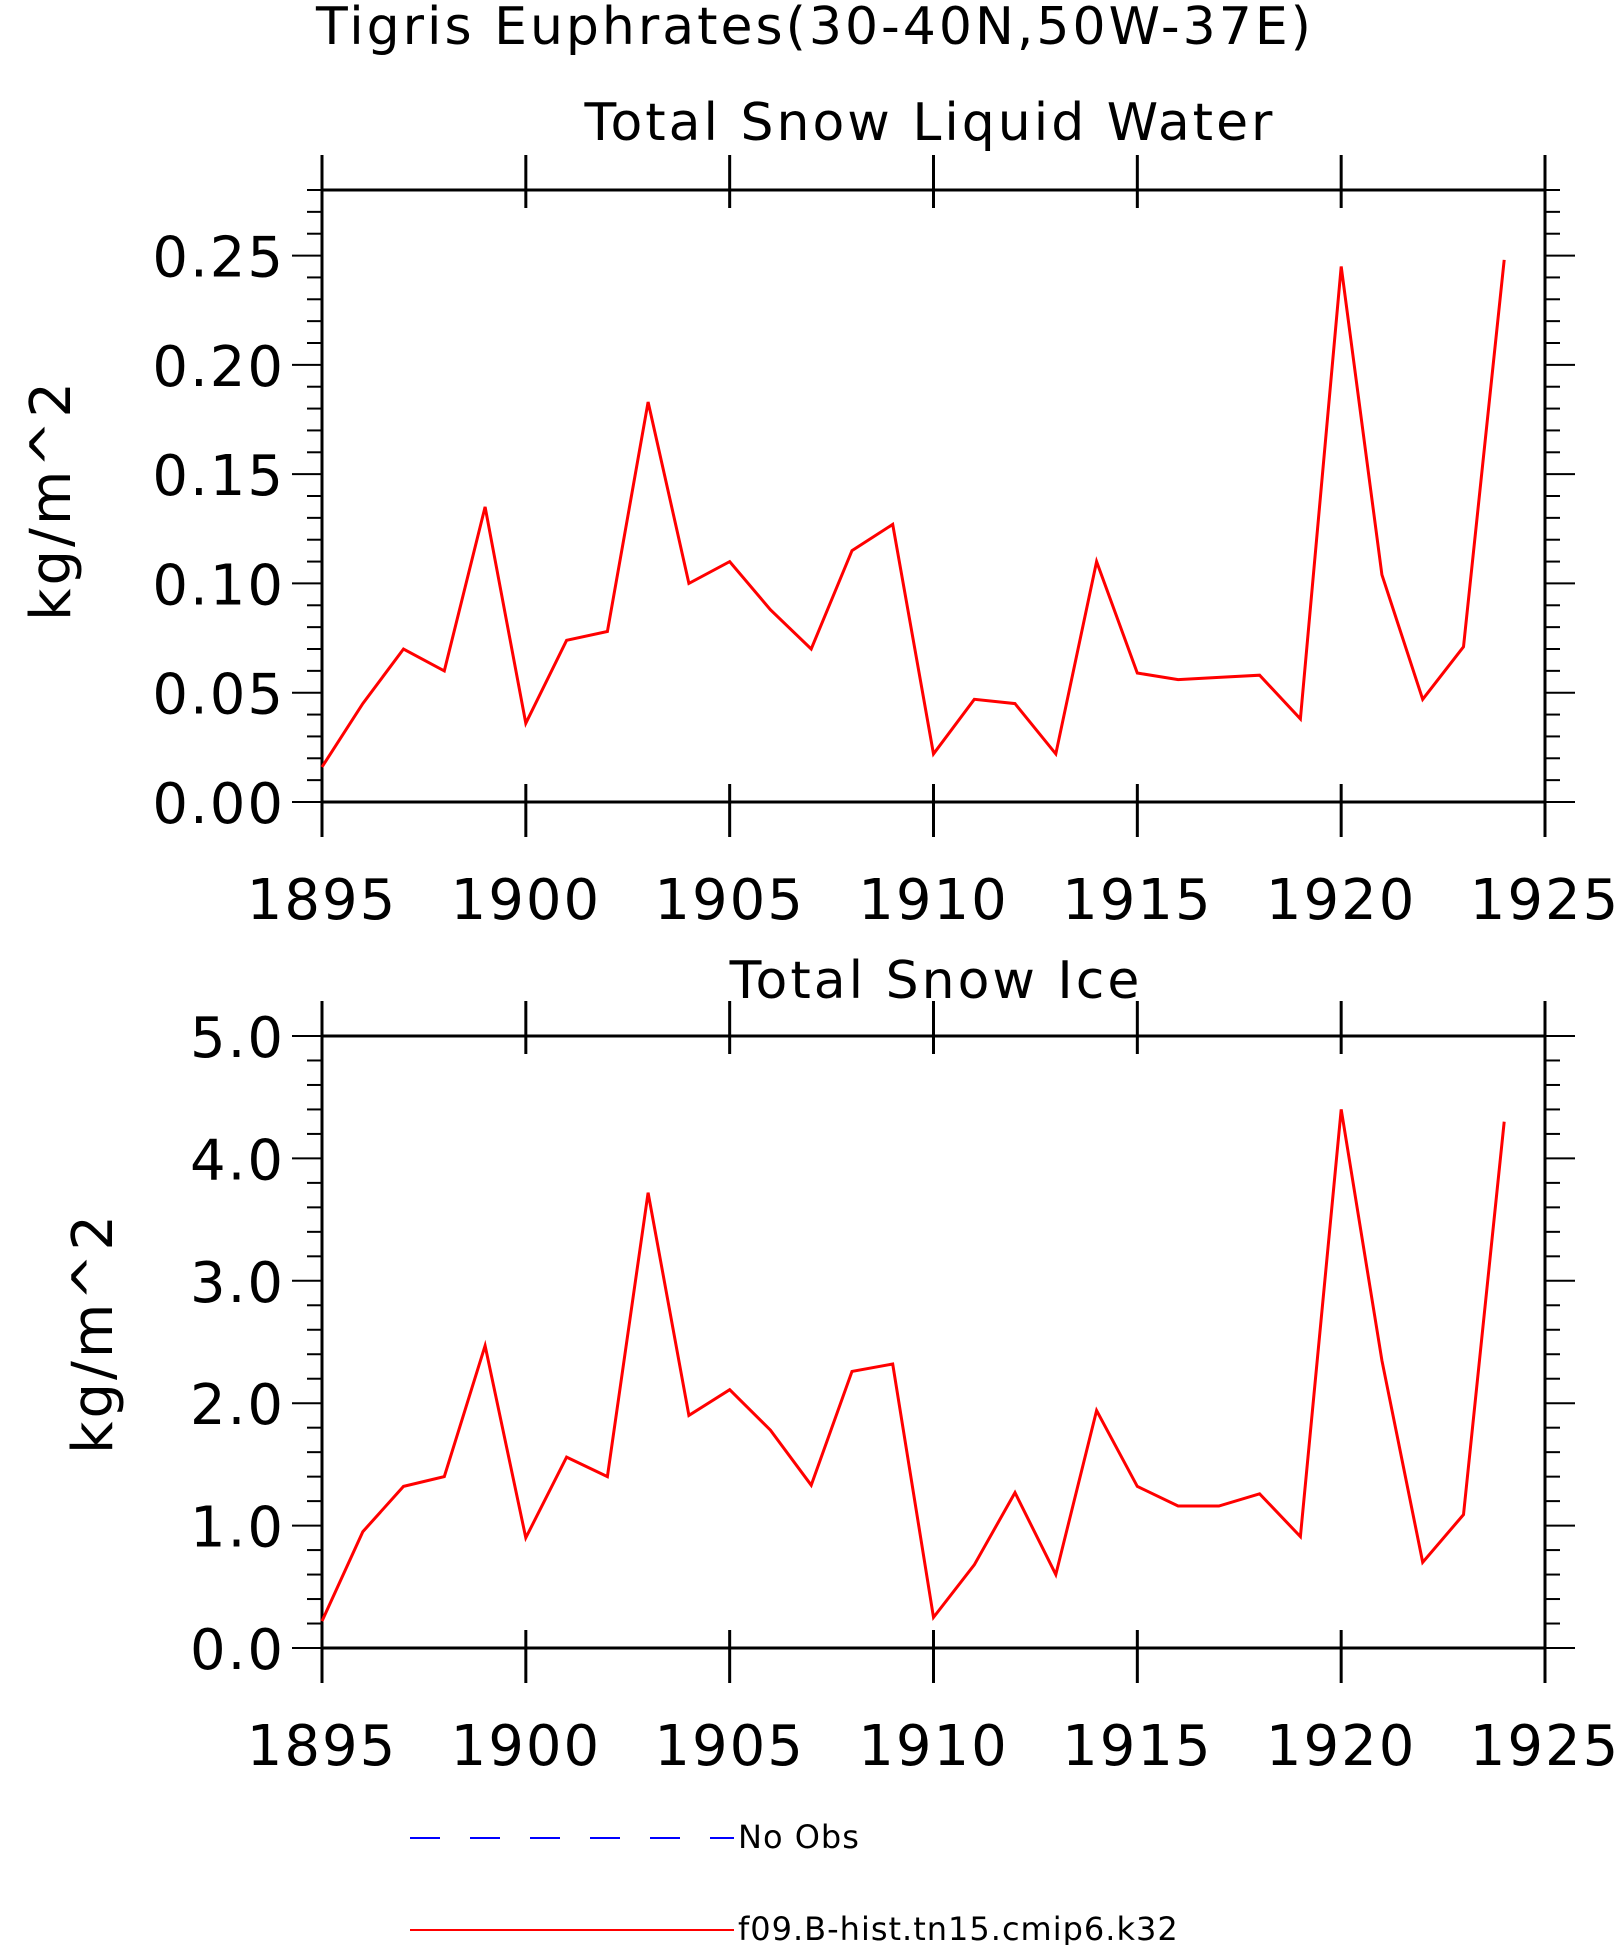 The width and height of the screenshot is (1622, 1945). What do you see at coordinates (526, 1746) in the screenshot?
I see `panel2-xtick-label: 1900` at bounding box center [526, 1746].